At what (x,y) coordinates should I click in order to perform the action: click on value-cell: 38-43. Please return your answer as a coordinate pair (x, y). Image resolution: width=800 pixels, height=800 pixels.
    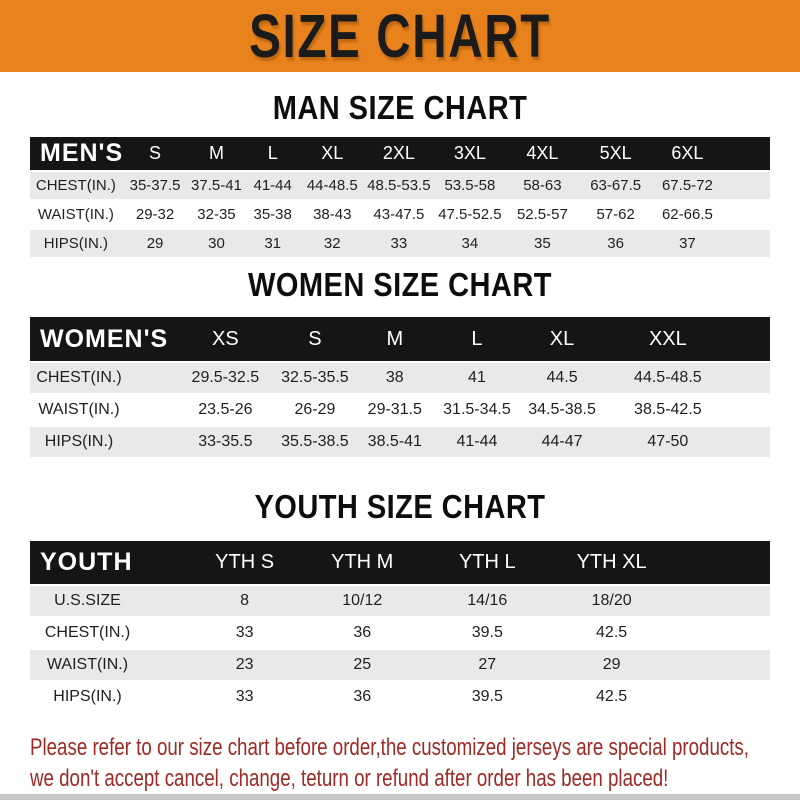
    Looking at the image, I should click on (332, 214).